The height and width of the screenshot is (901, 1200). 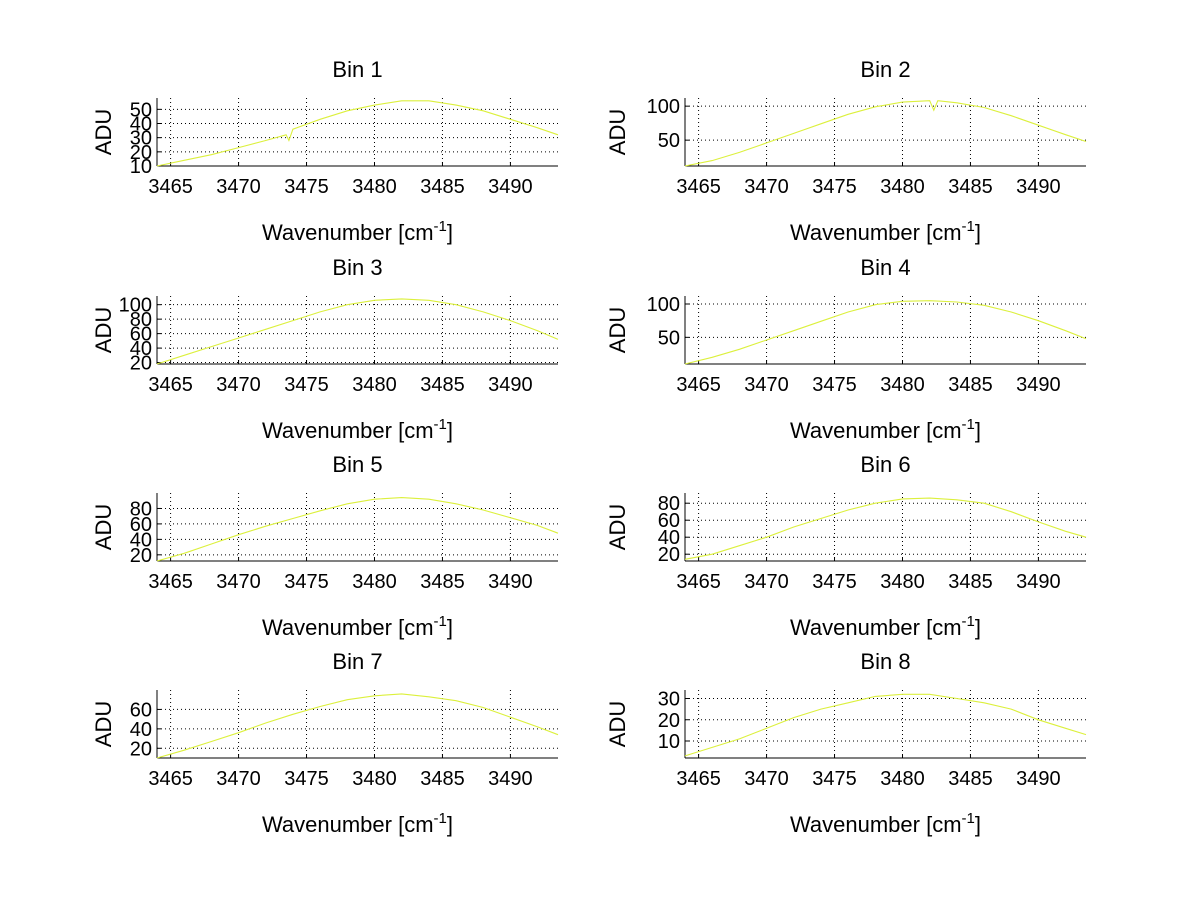 What do you see at coordinates (669, 721) in the screenshot?
I see `chart-8-y-tick-label: 20` at bounding box center [669, 721].